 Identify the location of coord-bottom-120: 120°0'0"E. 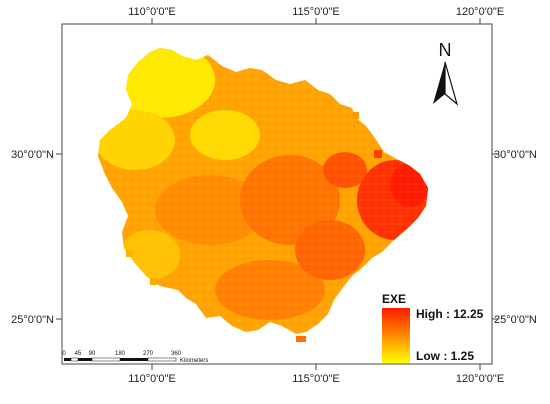
(480, 379).